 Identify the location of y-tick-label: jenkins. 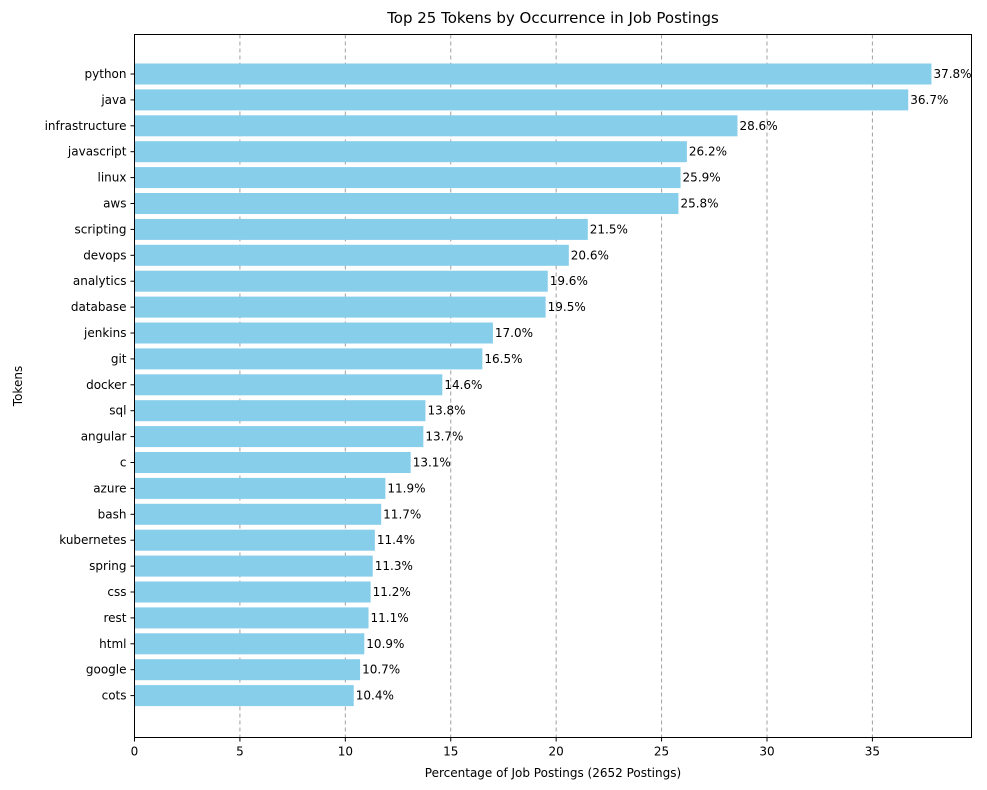
(104, 333).